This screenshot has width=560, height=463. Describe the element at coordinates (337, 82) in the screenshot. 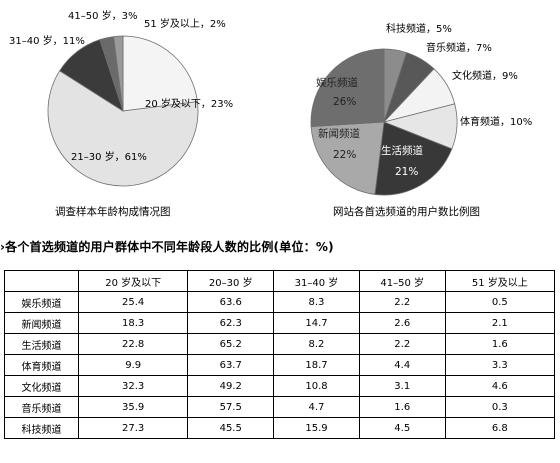

I see `pie-label-ent-name: 娱乐频道` at that location.